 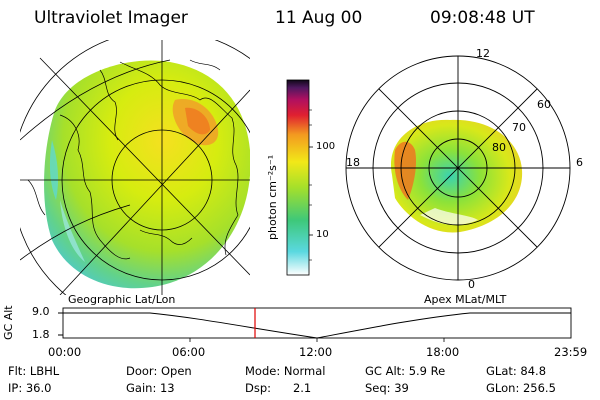 What do you see at coordinates (519, 127) in the screenshot?
I see `mlat-label-70: 70` at bounding box center [519, 127].